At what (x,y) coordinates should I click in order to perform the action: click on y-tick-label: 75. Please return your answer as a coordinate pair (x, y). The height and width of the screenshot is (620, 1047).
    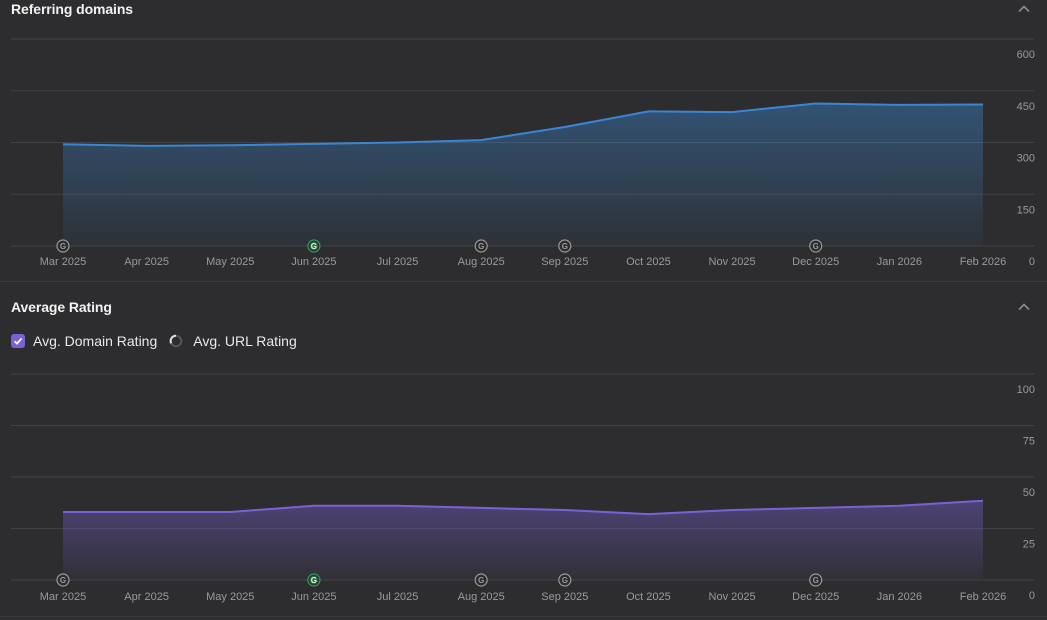
    Looking at the image, I should click on (1029, 442).